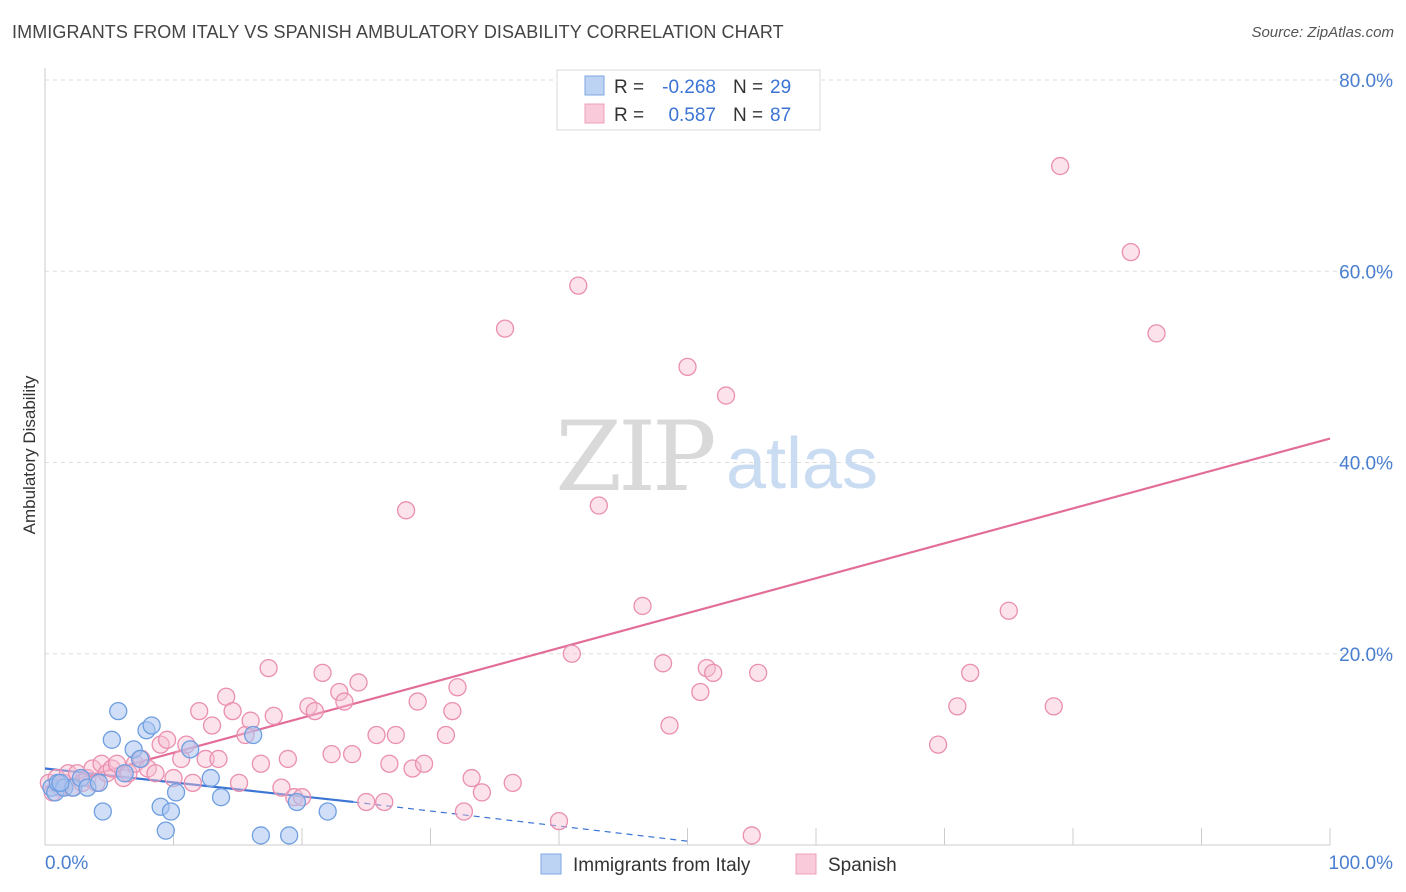  What do you see at coordinates (806, 864) in the screenshot?
I see `legend-swatch-spanish` at bounding box center [806, 864].